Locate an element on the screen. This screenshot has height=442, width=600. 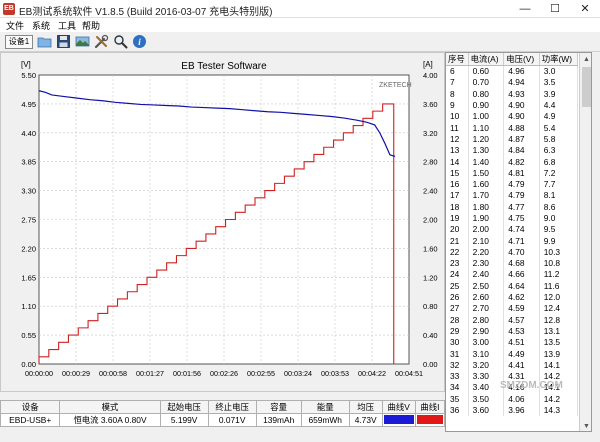
table-cell: 4.59 is located at coordinates (521, 308).